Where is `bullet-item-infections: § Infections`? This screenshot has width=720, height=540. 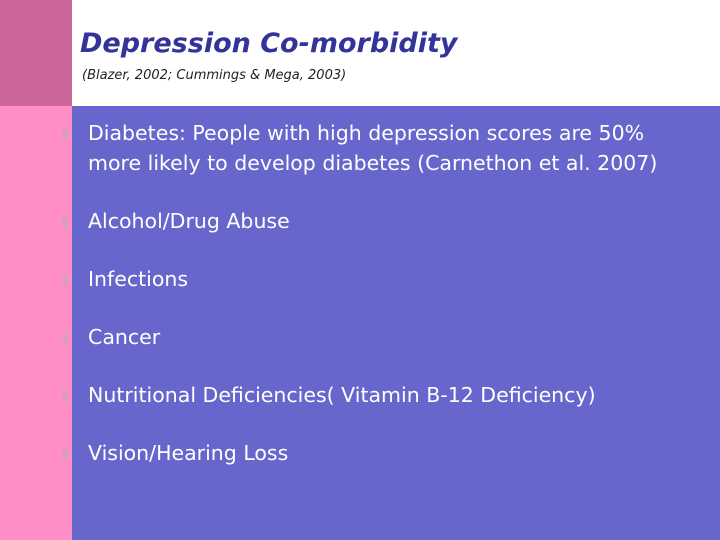 bullet-item-infections: § Infections is located at coordinates (380, 279).